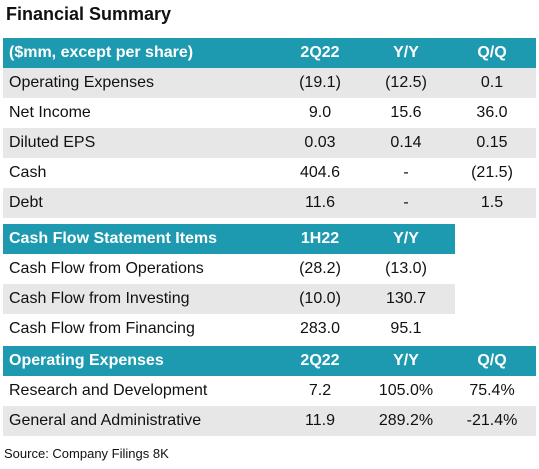  What do you see at coordinates (320, 390) in the screenshot?
I see `value-cell: 7.2` at bounding box center [320, 390].